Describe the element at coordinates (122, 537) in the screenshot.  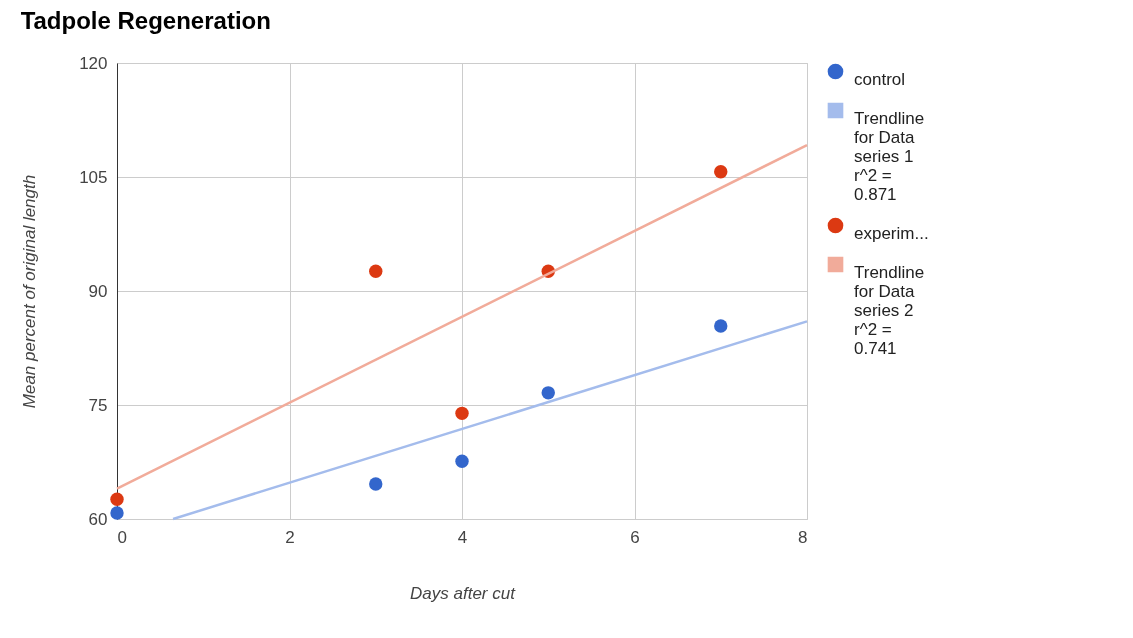
I see `x-tick-label: 0` at that location.